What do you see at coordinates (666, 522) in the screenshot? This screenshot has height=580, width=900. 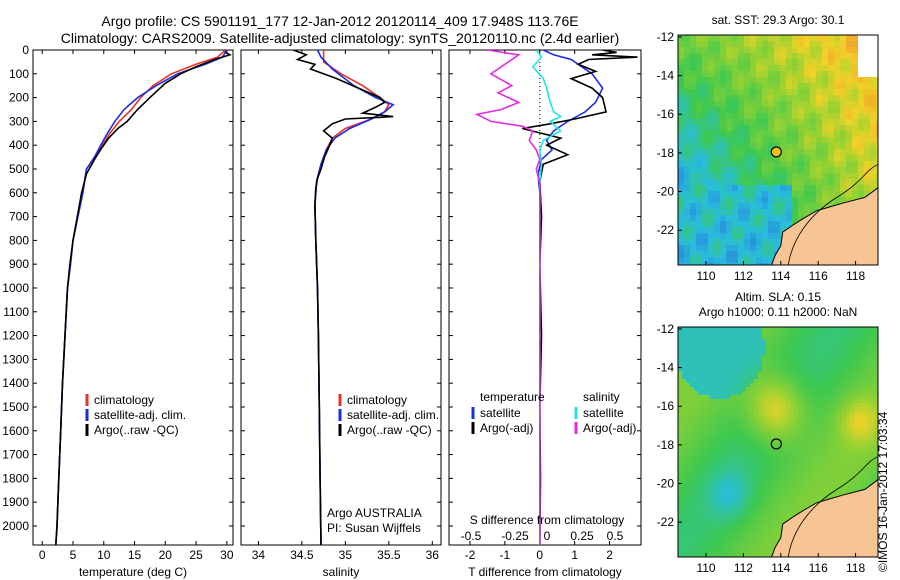 I see `y-tick-label: -22` at bounding box center [666, 522].